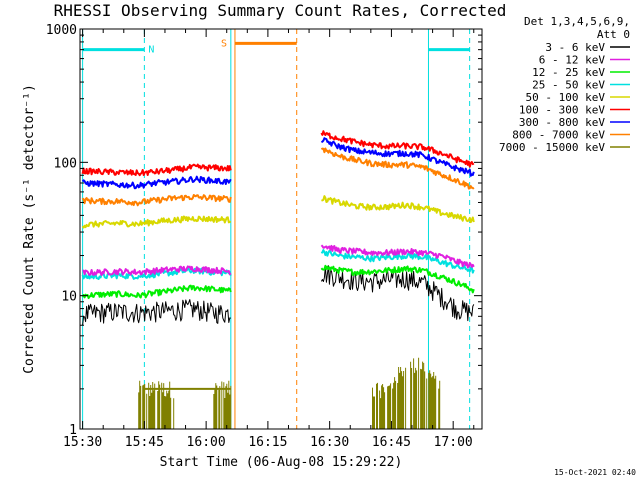 This screenshot has width=640, height=480. What do you see at coordinates (73, 430) in the screenshot?
I see `y-tick-label-0: 1` at bounding box center [73, 430].